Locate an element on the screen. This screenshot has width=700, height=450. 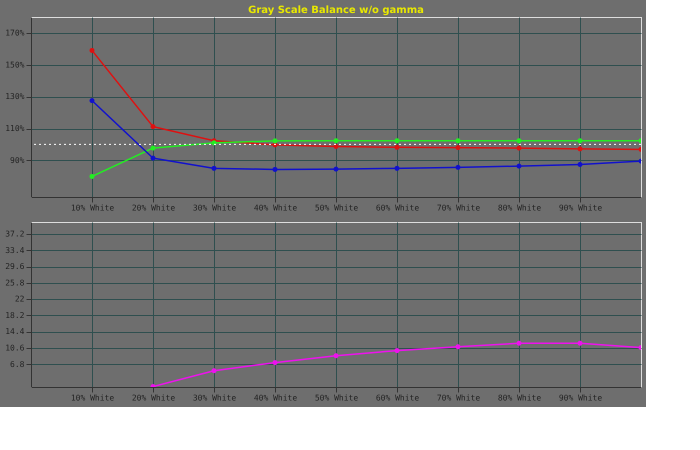
y-tick-label: 90% is located at coordinates (17, 160).